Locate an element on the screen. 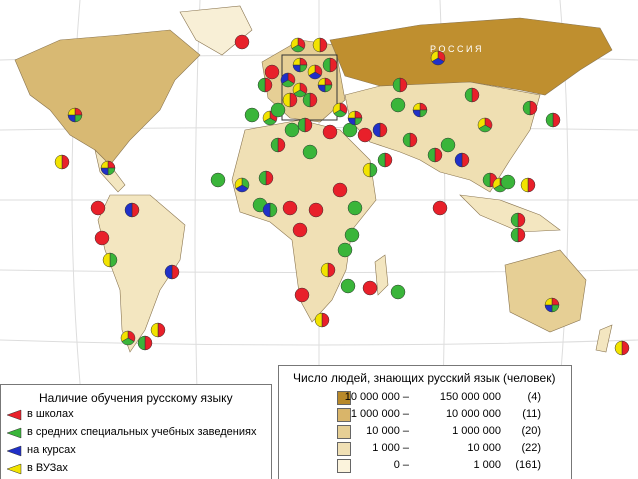  legend-item: в средних специальных учебных заведениях is located at coordinates (142, 432).